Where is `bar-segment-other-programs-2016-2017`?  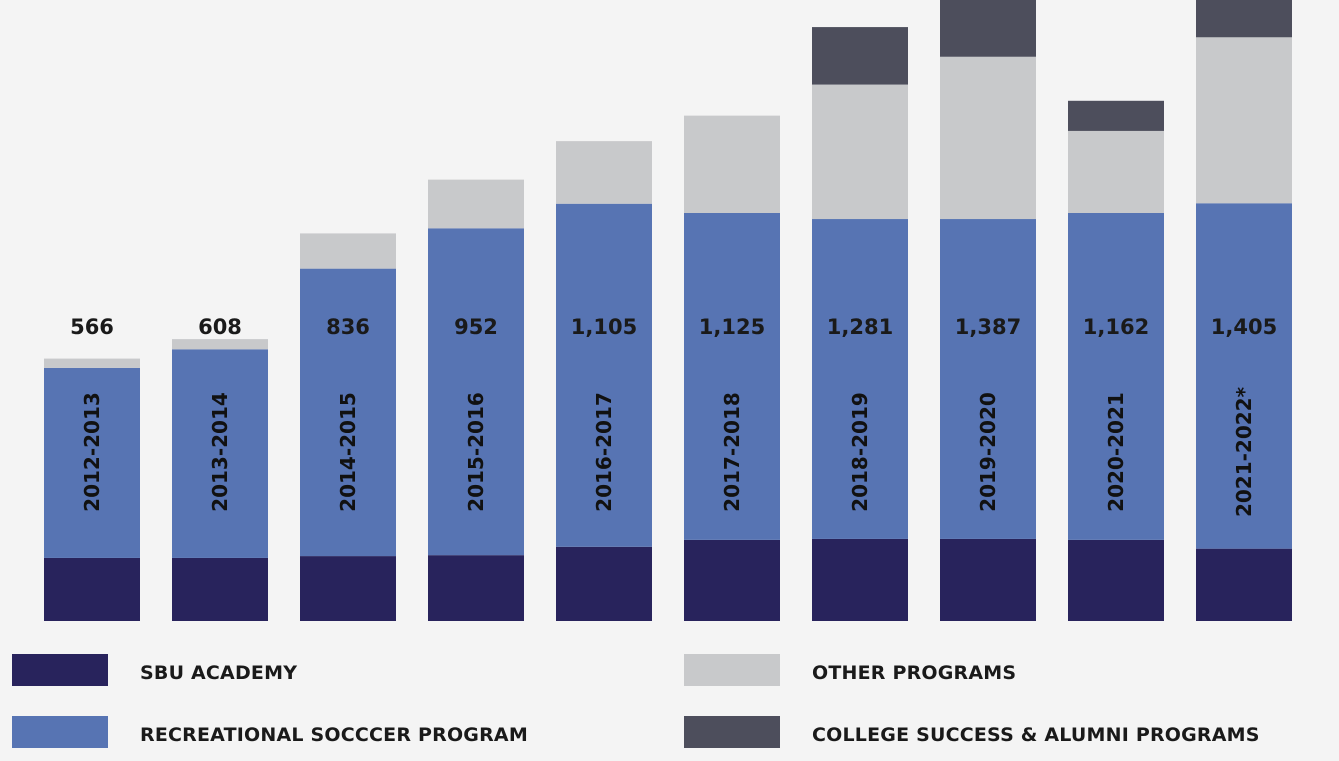
bar-segment-other-programs-2016-2017 is located at coordinates (604, 172).